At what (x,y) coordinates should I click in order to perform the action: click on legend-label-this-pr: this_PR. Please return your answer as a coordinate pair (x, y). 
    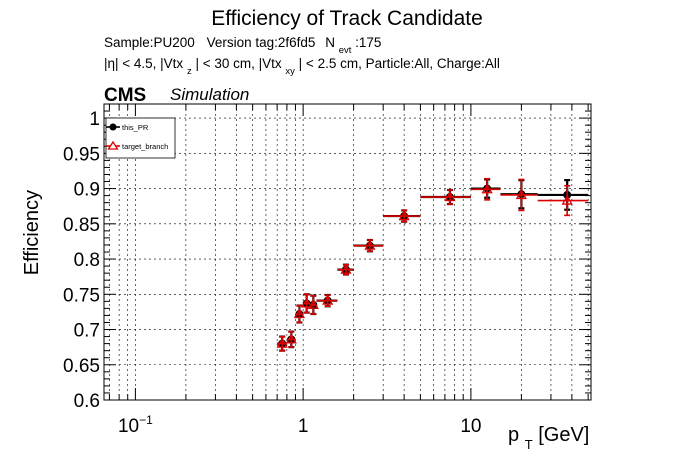
    Looking at the image, I should click on (135, 127).